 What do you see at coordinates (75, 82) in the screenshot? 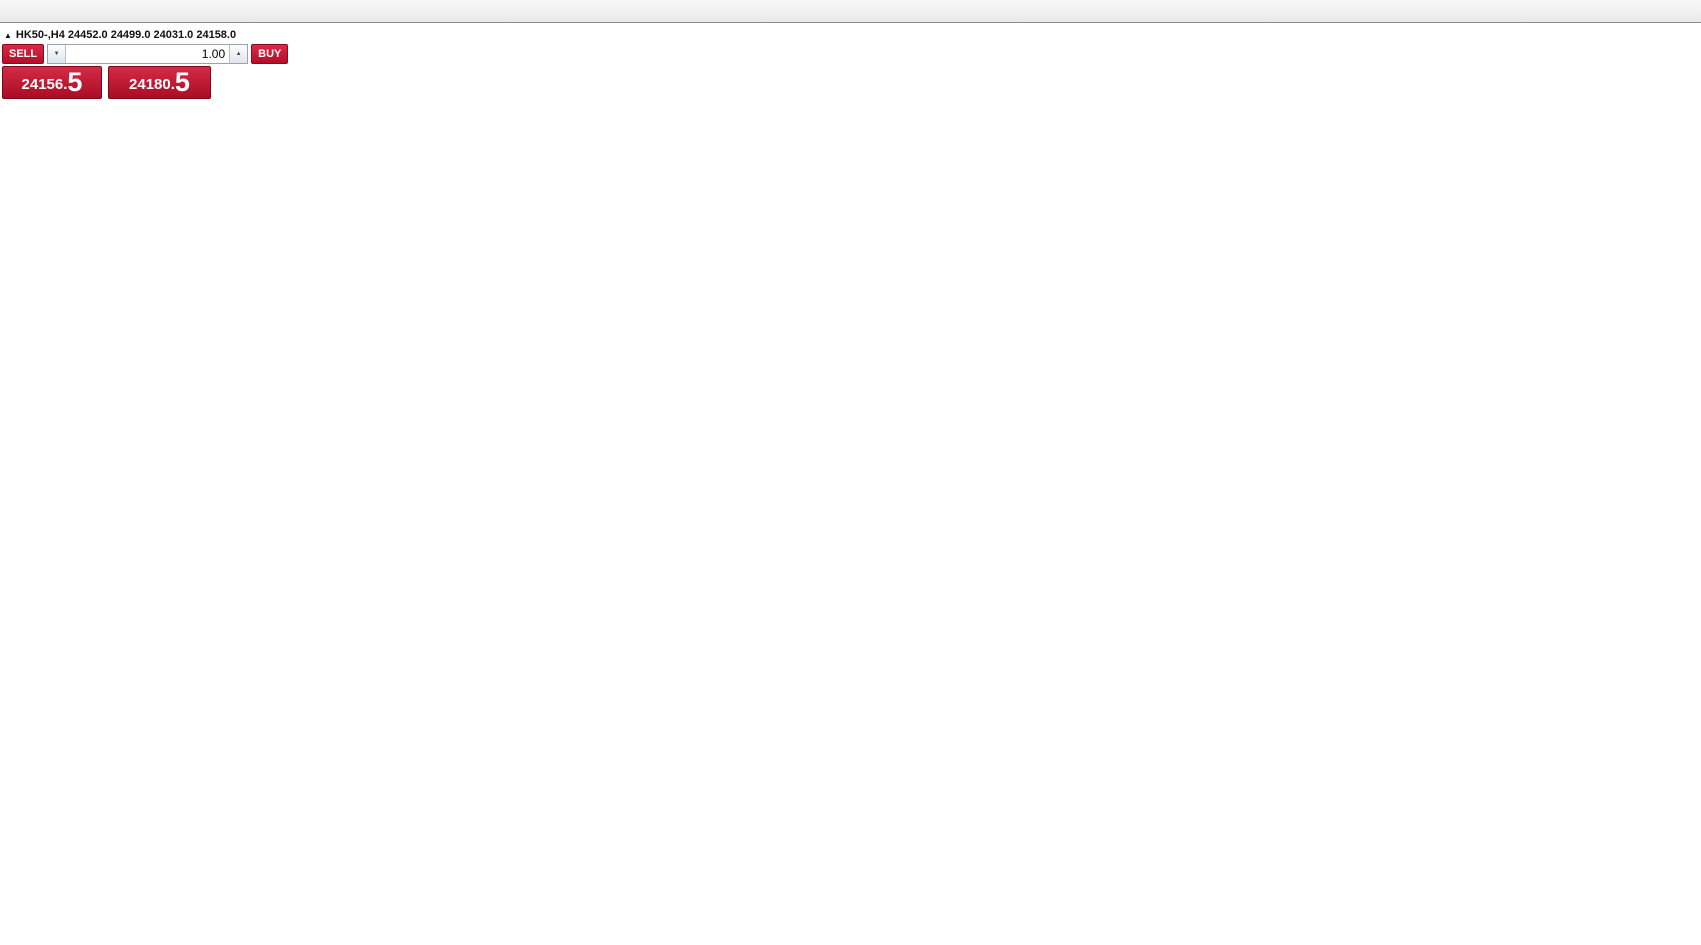
I see `sell-price-frac: 5` at bounding box center [75, 82].